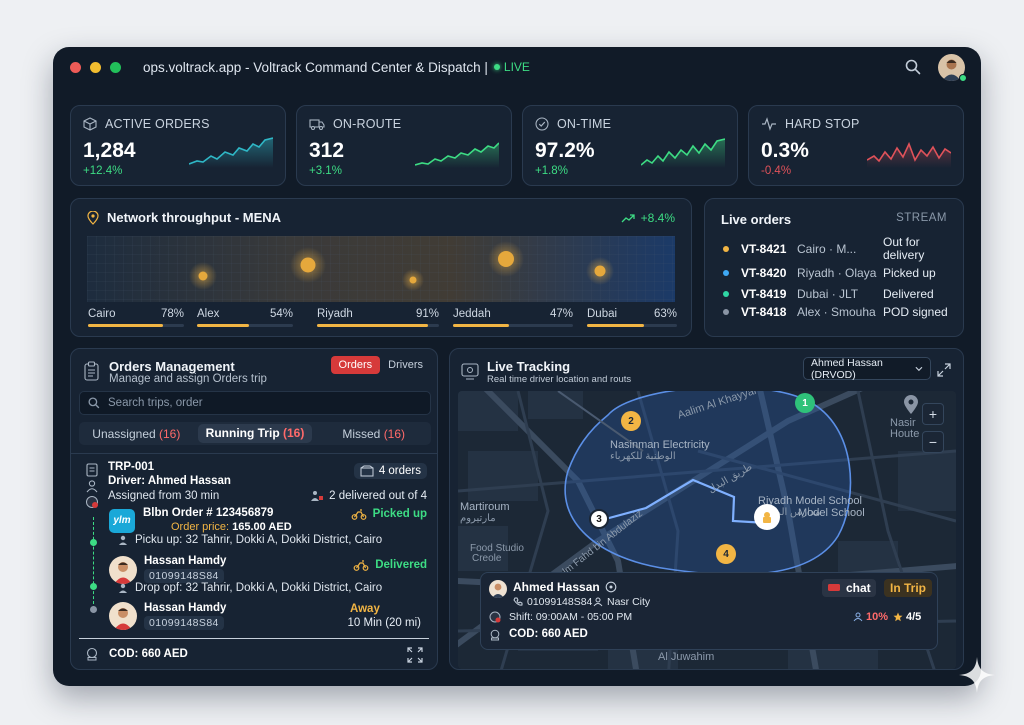 The width and height of the screenshot is (1024, 725). I want to click on region-pct: 91%, so click(427, 314).